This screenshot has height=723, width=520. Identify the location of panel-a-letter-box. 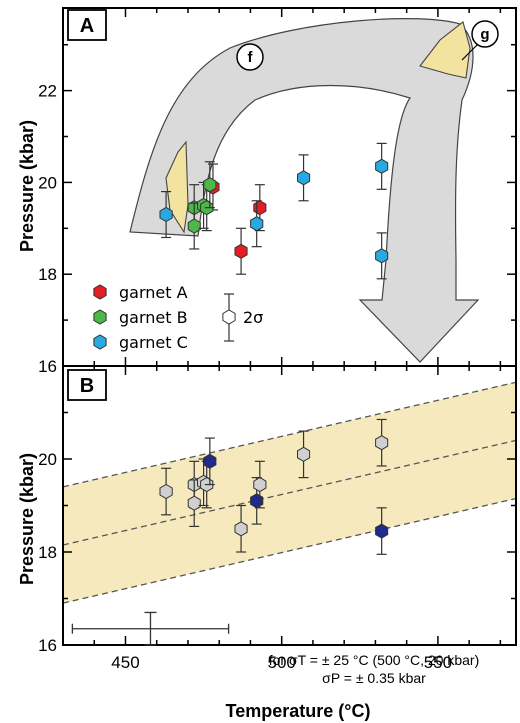
(87, 25).